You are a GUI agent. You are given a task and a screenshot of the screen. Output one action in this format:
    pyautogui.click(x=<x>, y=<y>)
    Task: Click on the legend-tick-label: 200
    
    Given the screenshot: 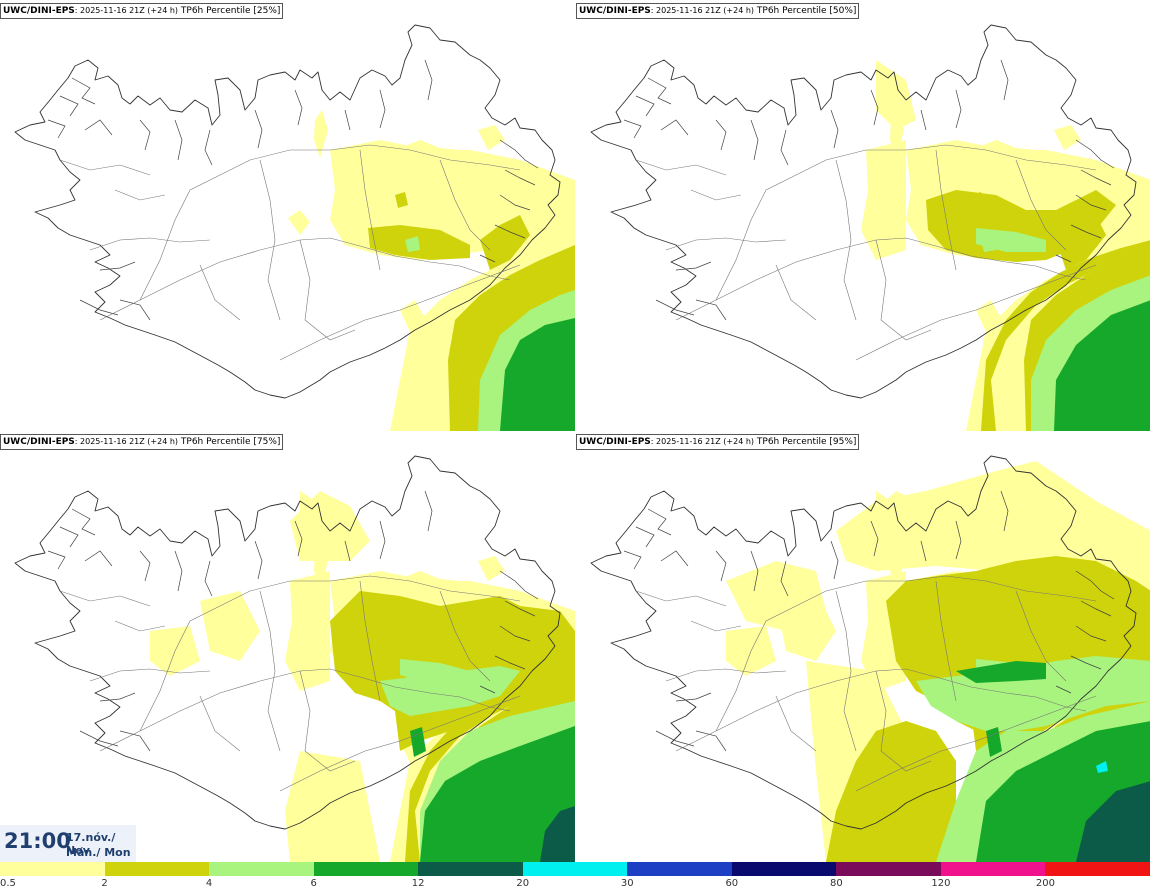 What is the action you would take?
    pyautogui.click(x=1045, y=883)
    